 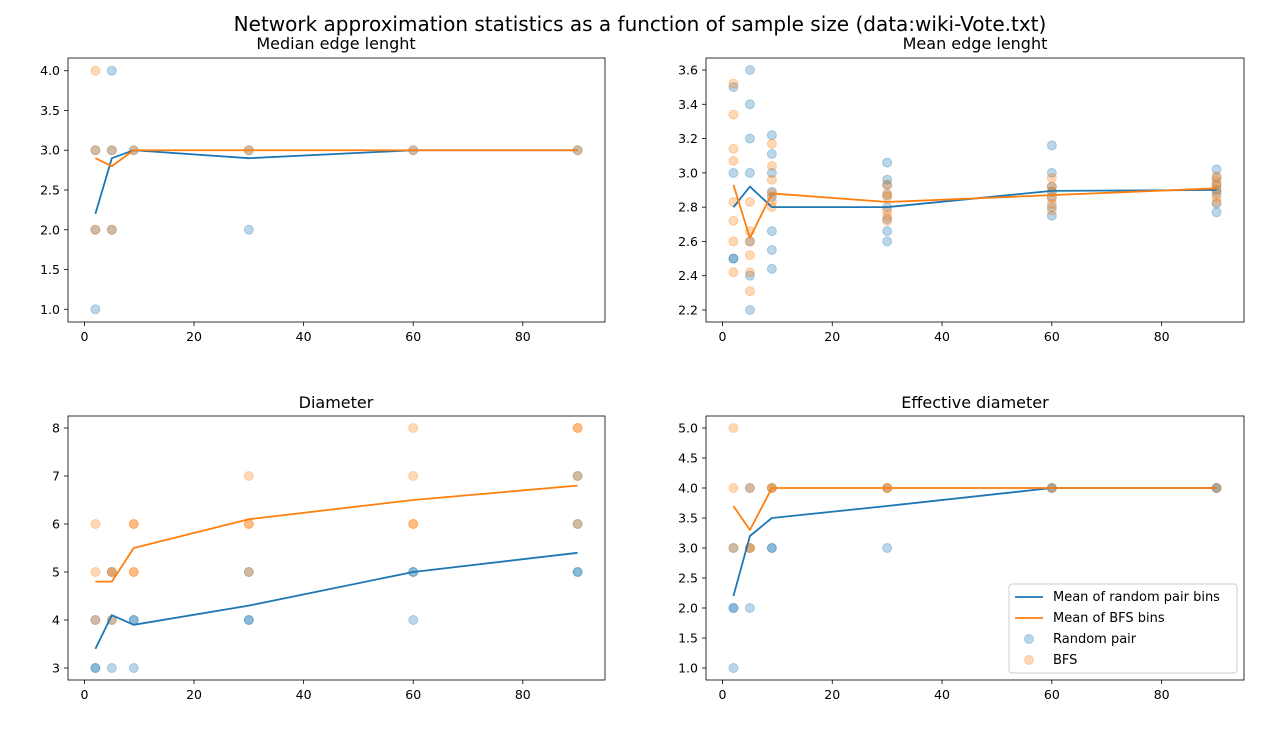 I want to click on legend-marker-bfs, so click(x=1029, y=660).